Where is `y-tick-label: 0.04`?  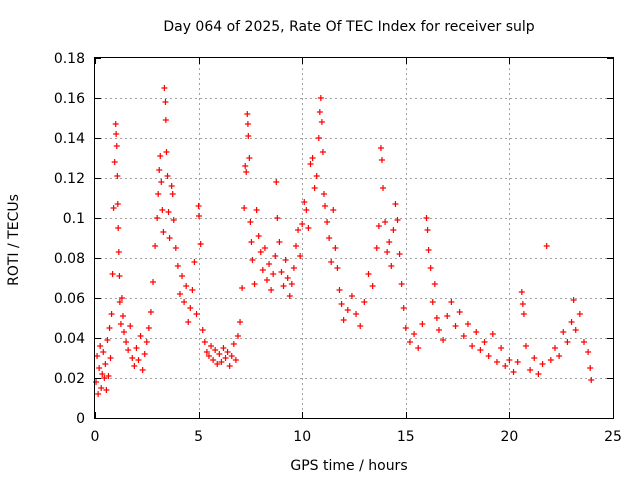 y-tick-label: 0.04 is located at coordinates (69, 339).